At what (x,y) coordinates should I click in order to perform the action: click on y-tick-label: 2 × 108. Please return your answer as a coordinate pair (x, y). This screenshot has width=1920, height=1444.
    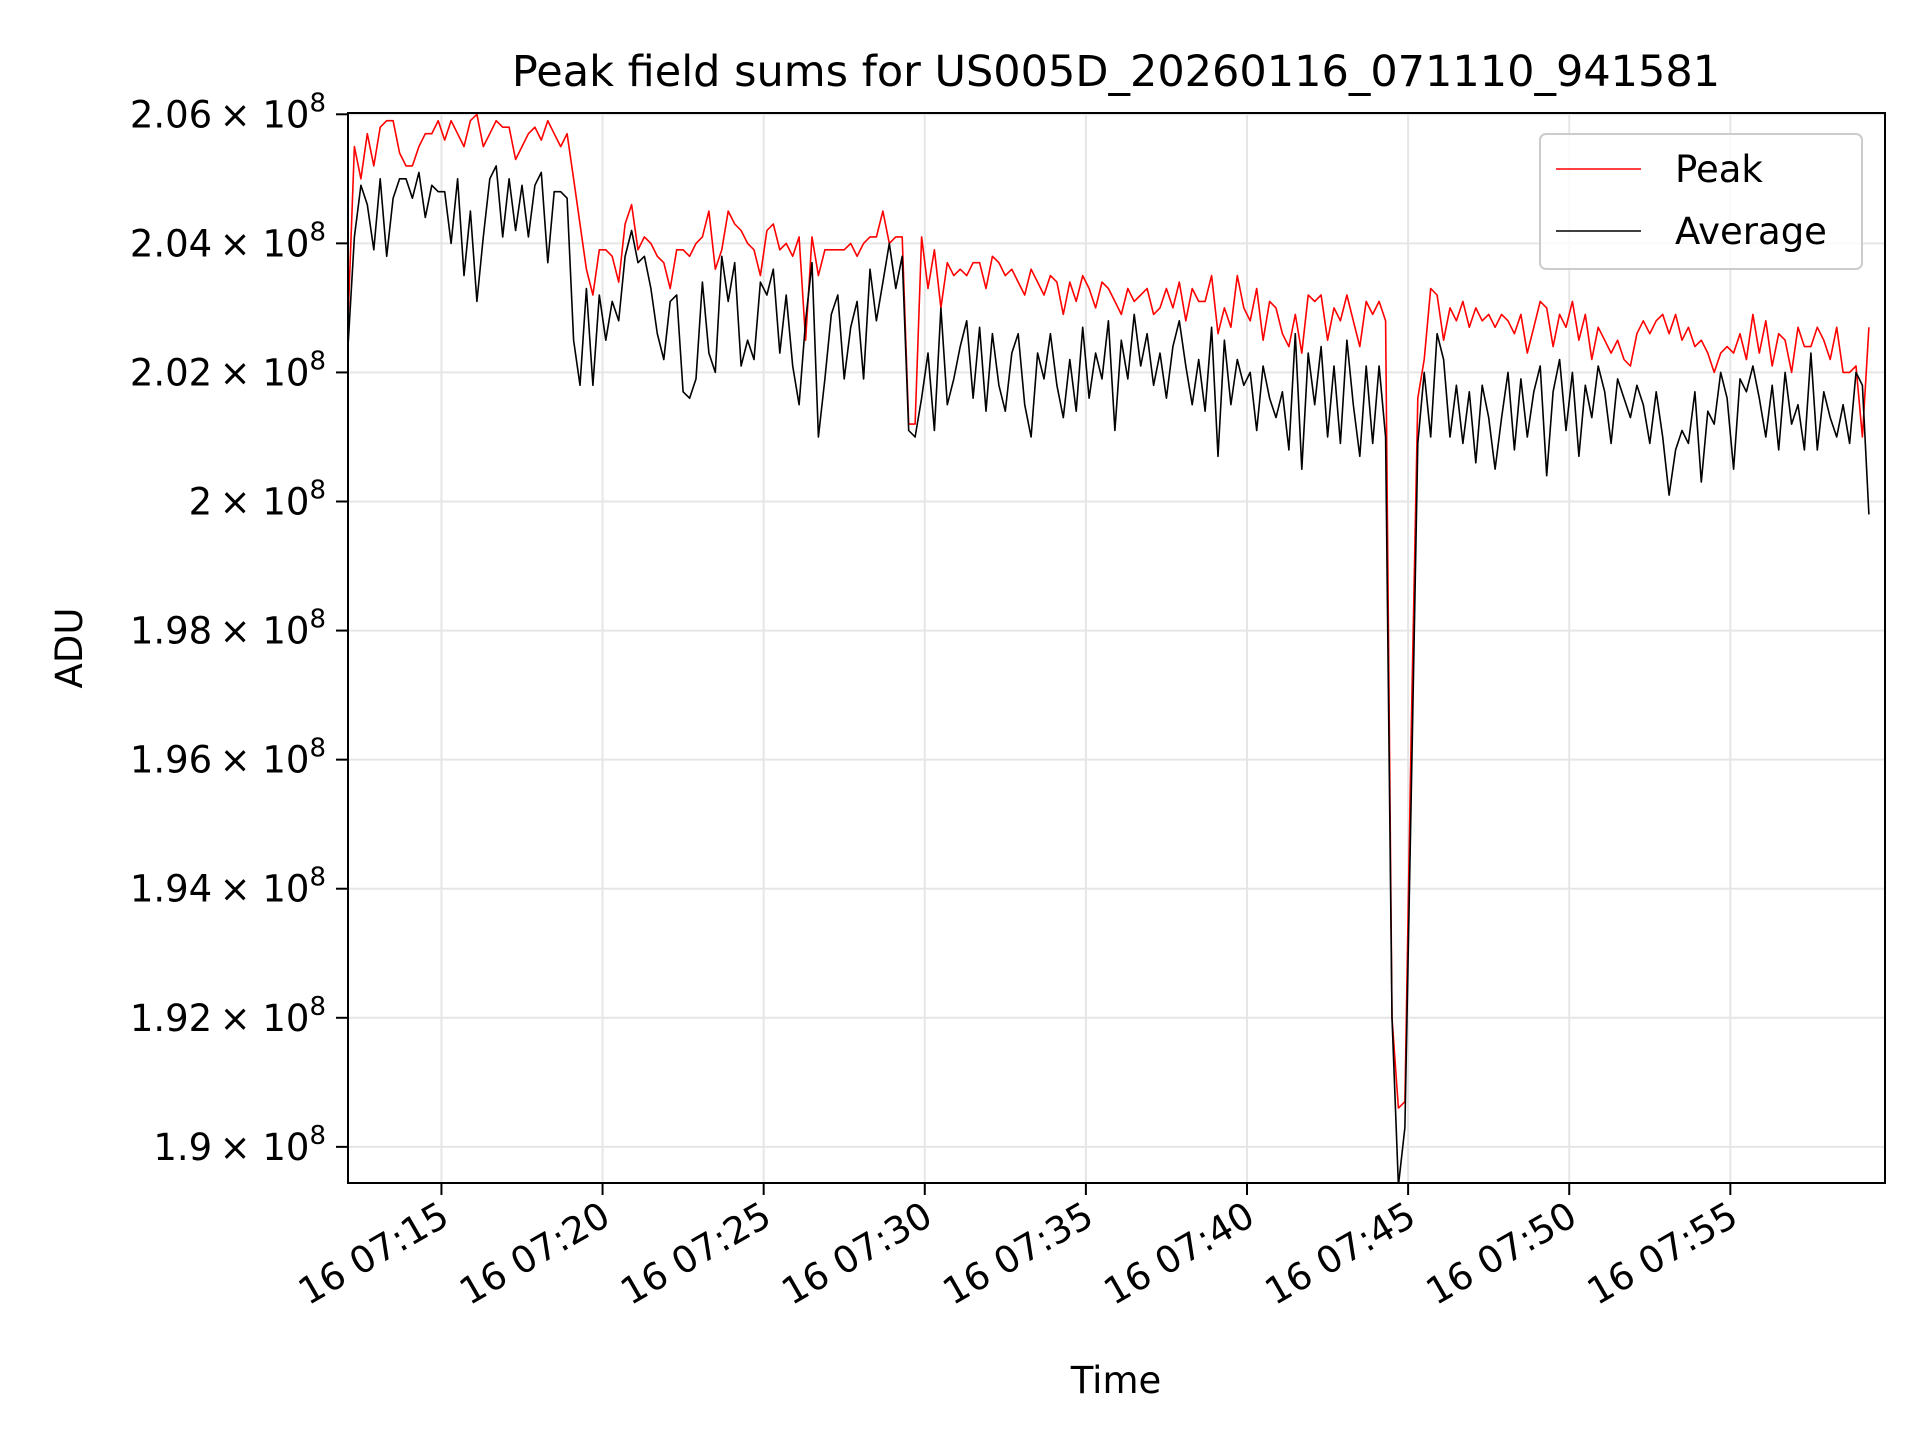
    Looking at the image, I should click on (257, 500).